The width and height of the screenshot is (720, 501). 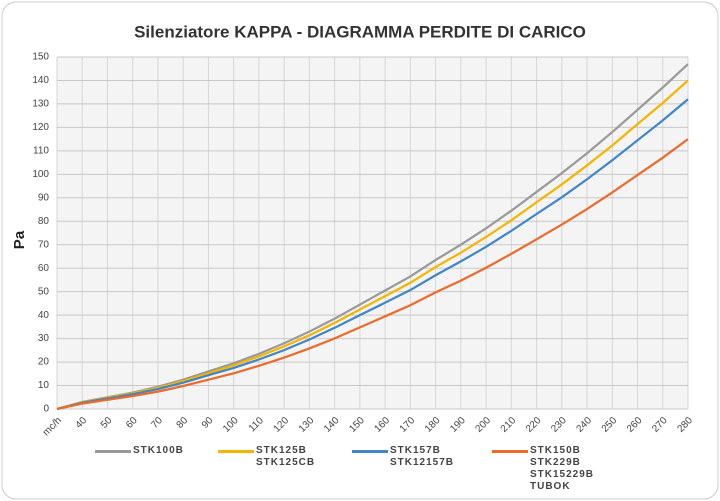 What do you see at coordinates (44, 338) in the screenshot?
I see `y-tick-label: 30` at bounding box center [44, 338].